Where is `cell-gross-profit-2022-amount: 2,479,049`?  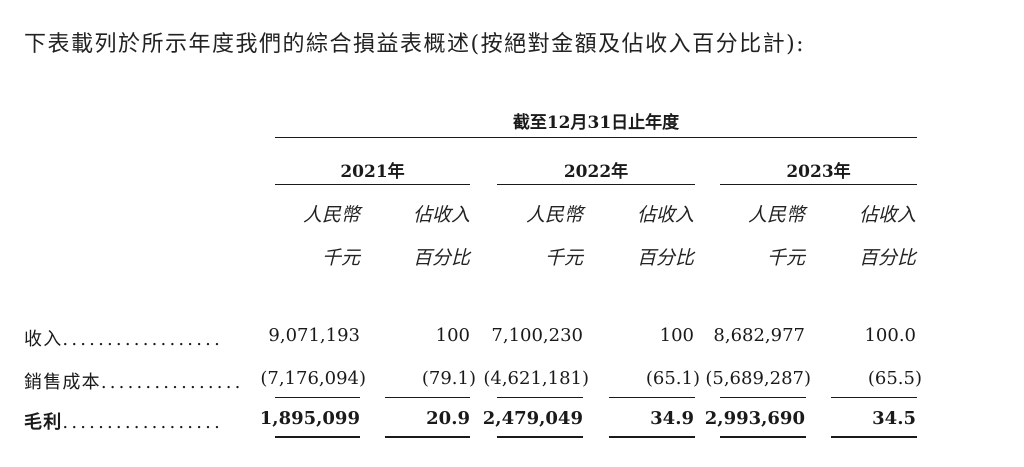
cell-gross-profit-2022-amount: 2,479,049 is located at coordinates (532, 418).